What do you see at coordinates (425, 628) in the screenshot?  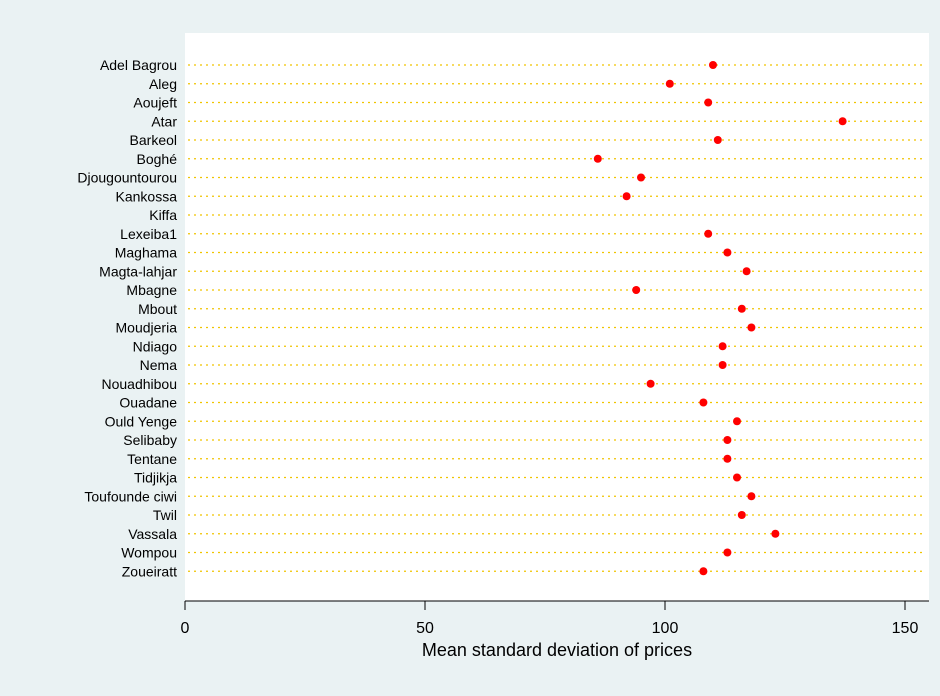 I see `x-tick-label: 50` at bounding box center [425, 628].